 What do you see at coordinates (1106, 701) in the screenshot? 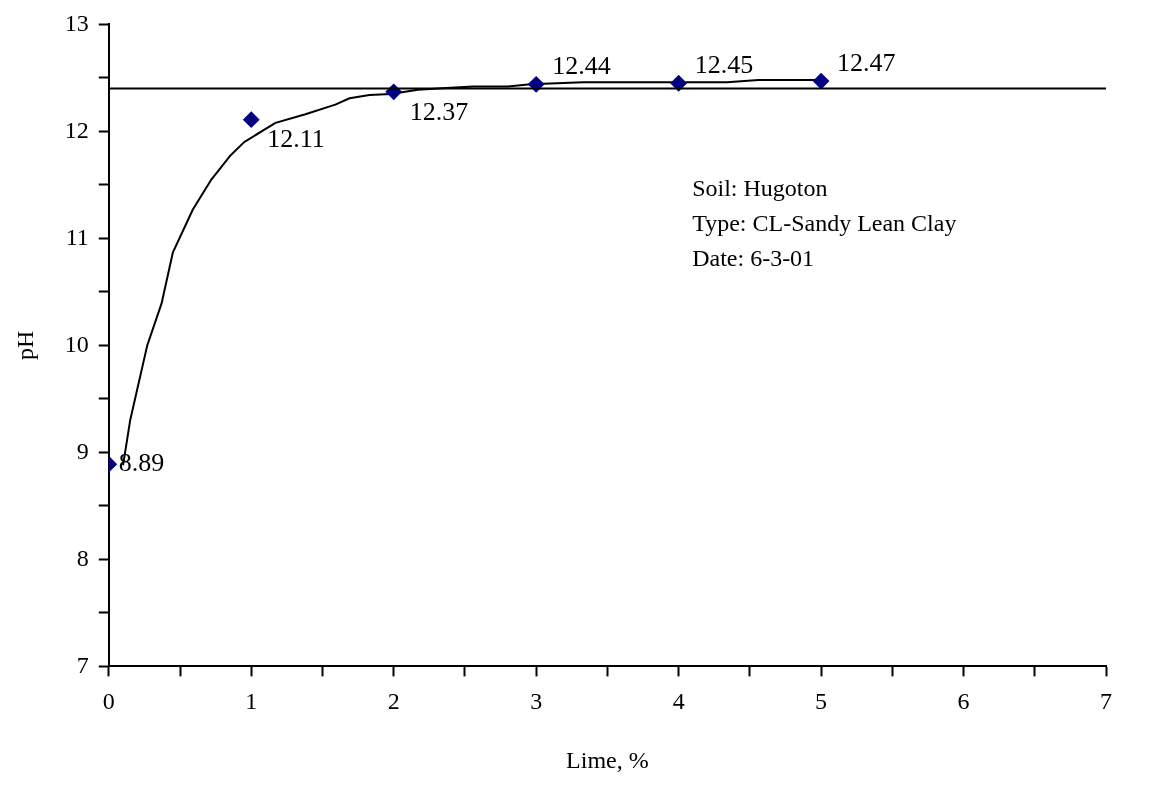
I see `x-tick-label: 7` at bounding box center [1106, 701].